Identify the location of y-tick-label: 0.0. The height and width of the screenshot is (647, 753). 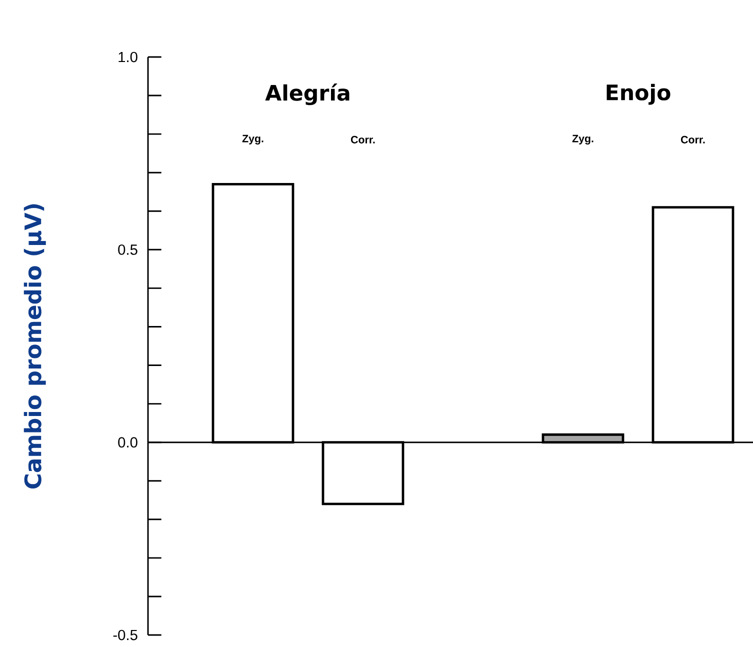
(128, 442).